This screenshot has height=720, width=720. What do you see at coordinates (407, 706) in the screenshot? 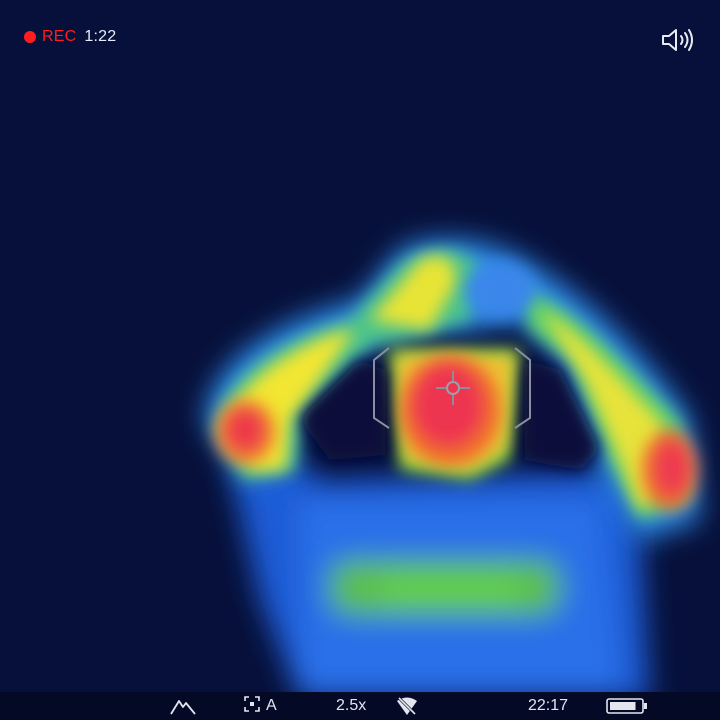
I see `wifi-off-icon` at bounding box center [407, 706].